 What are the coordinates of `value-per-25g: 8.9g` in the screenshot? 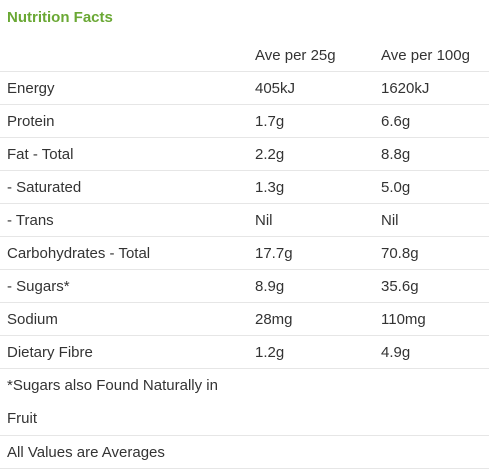 It's located at (311, 286).